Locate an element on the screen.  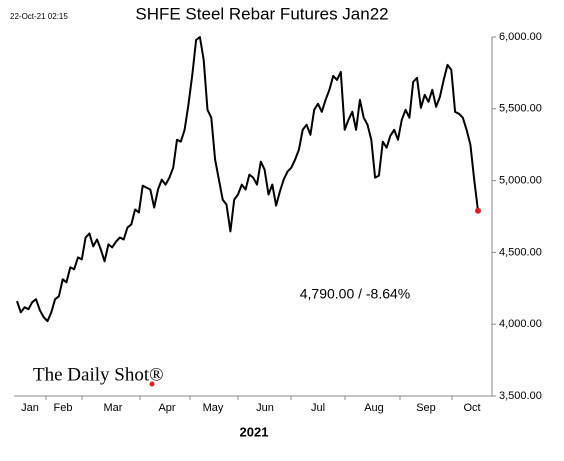
x-tick-label: May is located at coordinates (213, 408).